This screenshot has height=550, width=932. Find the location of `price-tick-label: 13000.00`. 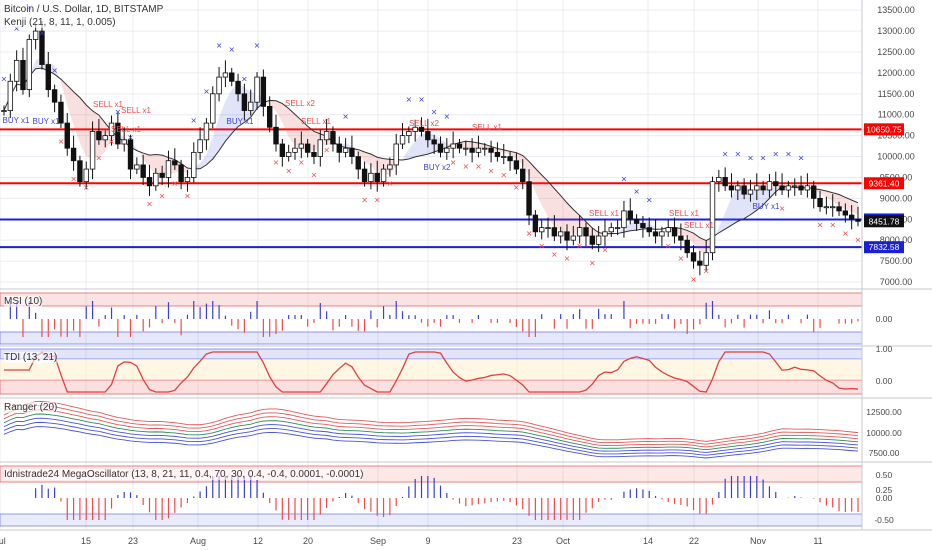

price-tick-label: 13000.00 is located at coordinates (896, 31).